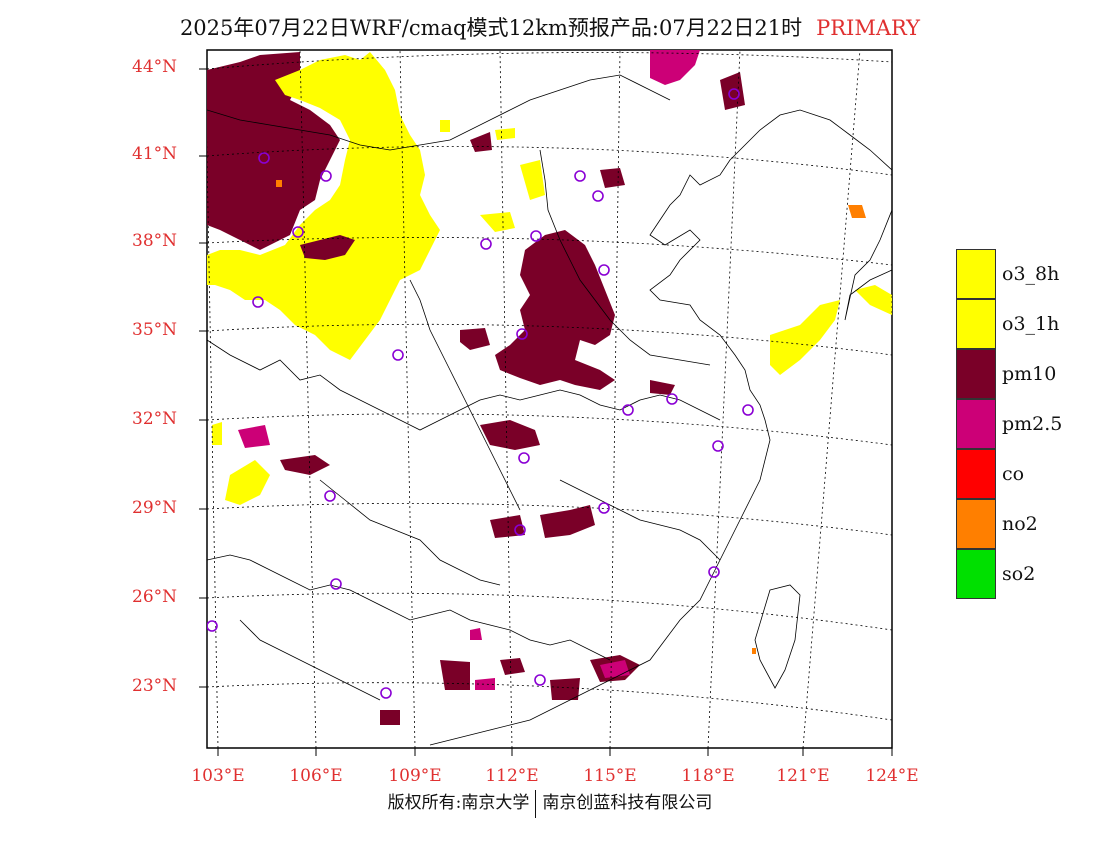 Image resolution: width=1100 pixels, height=850 pixels. I want to click on title-primary-tag: PRIMARY, so click(868, 28).